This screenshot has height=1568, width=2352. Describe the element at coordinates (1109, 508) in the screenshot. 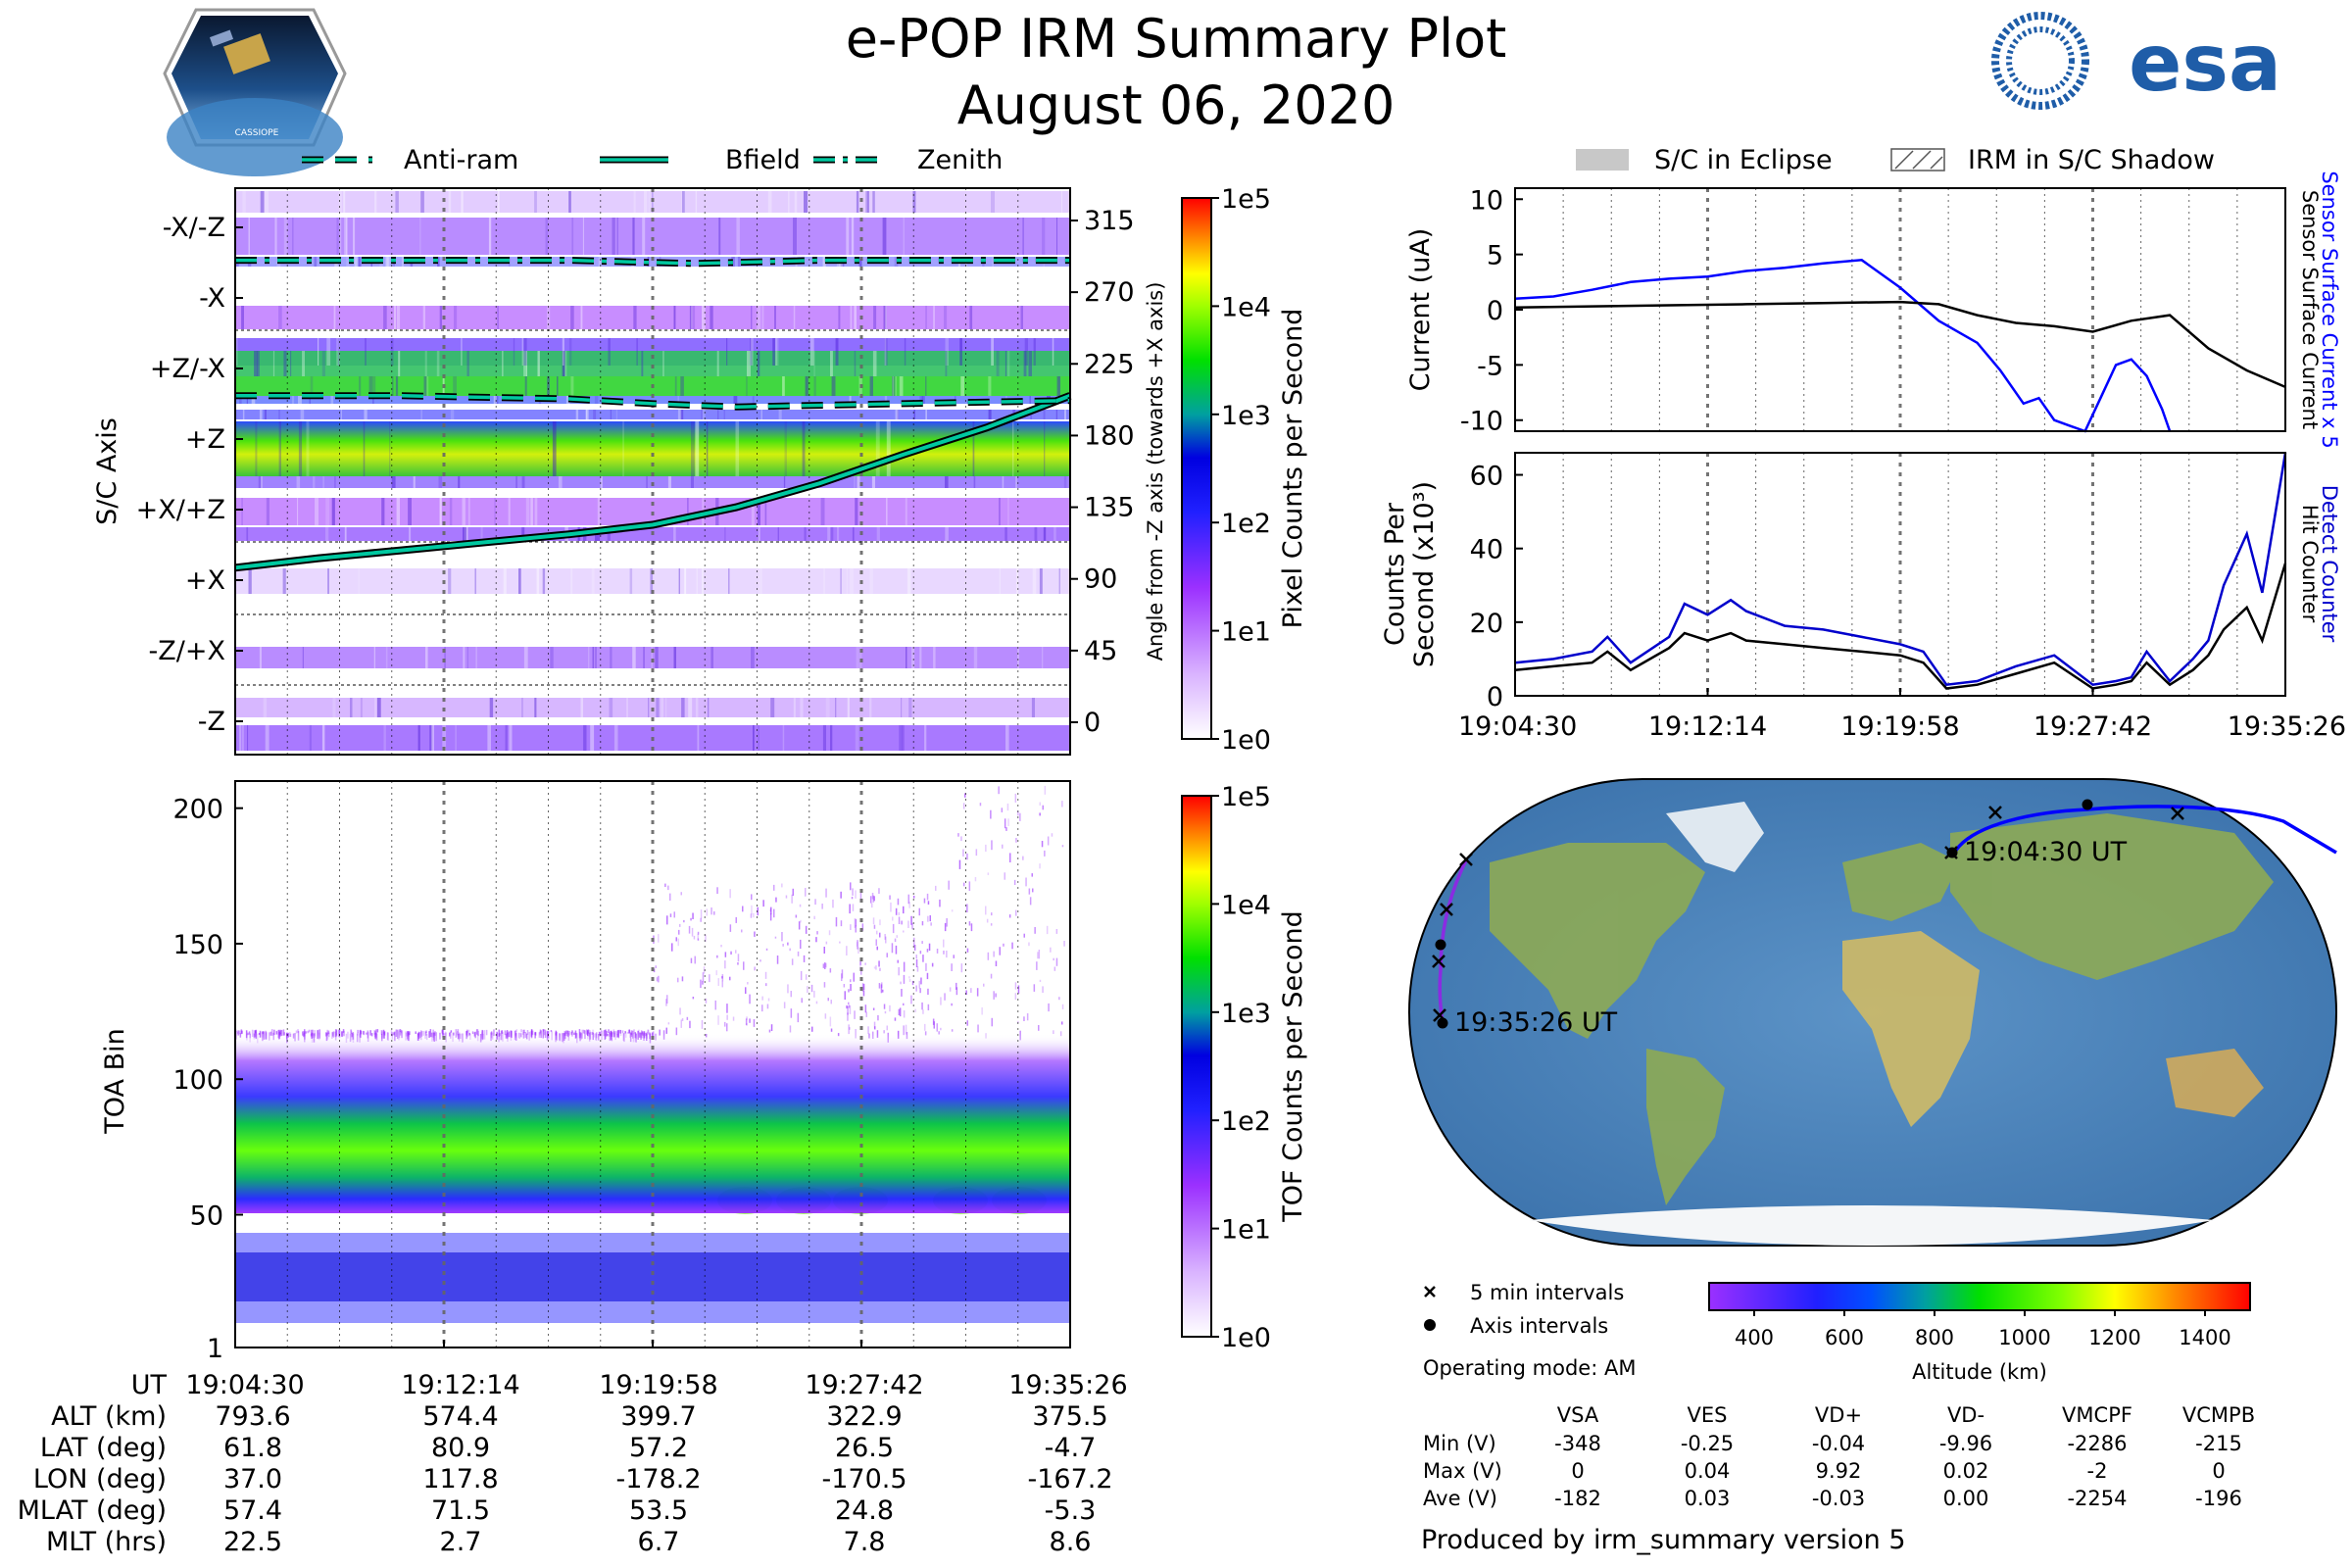

I see `pixel-right-tick: 135` at that location.